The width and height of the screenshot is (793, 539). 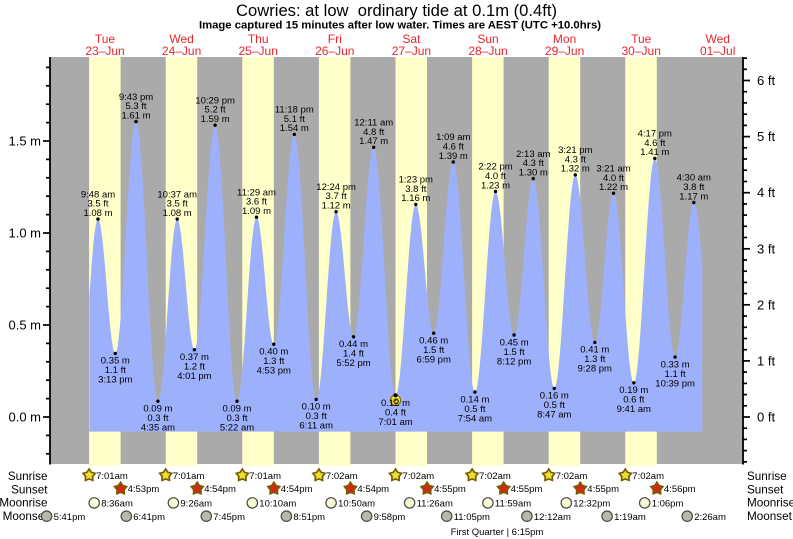 What do you see at coordinates (554, 396) in the screenshot?
I see `svg-text: 0.16 m` at bounding box center [554, 396].